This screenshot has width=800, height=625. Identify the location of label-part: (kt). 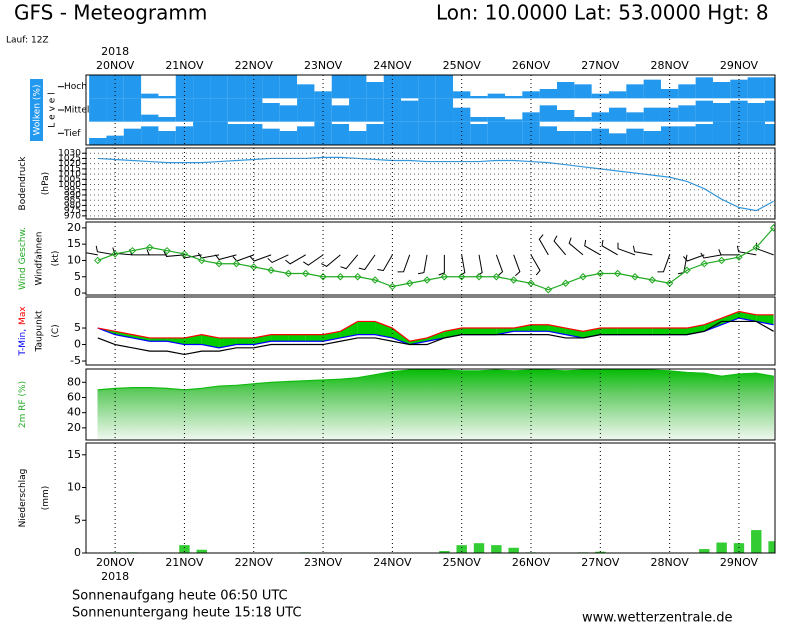
(56, 259).